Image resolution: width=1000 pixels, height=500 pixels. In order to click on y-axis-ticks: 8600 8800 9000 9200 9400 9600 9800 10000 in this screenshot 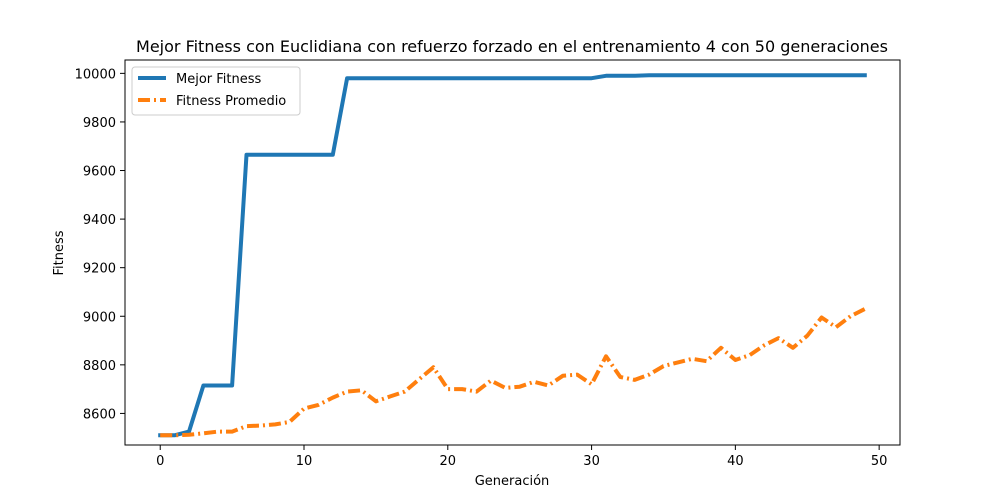, I will do `click(100, 244)`.